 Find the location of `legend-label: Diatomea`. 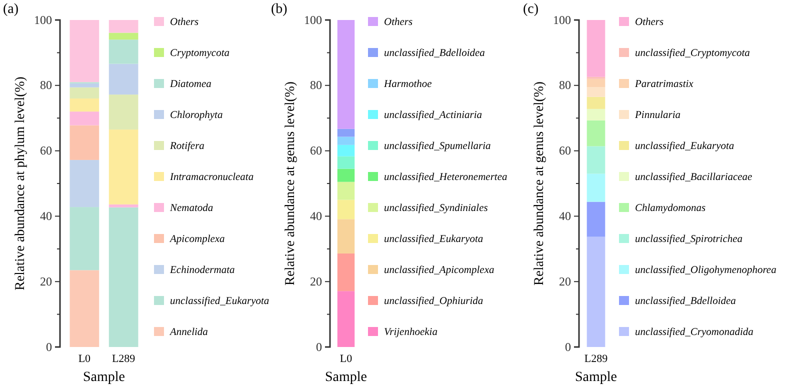

legend-label: Diatomea is located at coordinates (190, 84).